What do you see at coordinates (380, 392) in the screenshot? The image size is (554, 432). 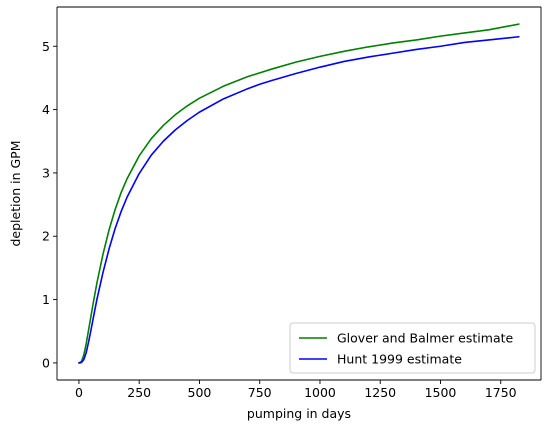 I see `x-tick-label: 1250` at bounding box center [380, 392].